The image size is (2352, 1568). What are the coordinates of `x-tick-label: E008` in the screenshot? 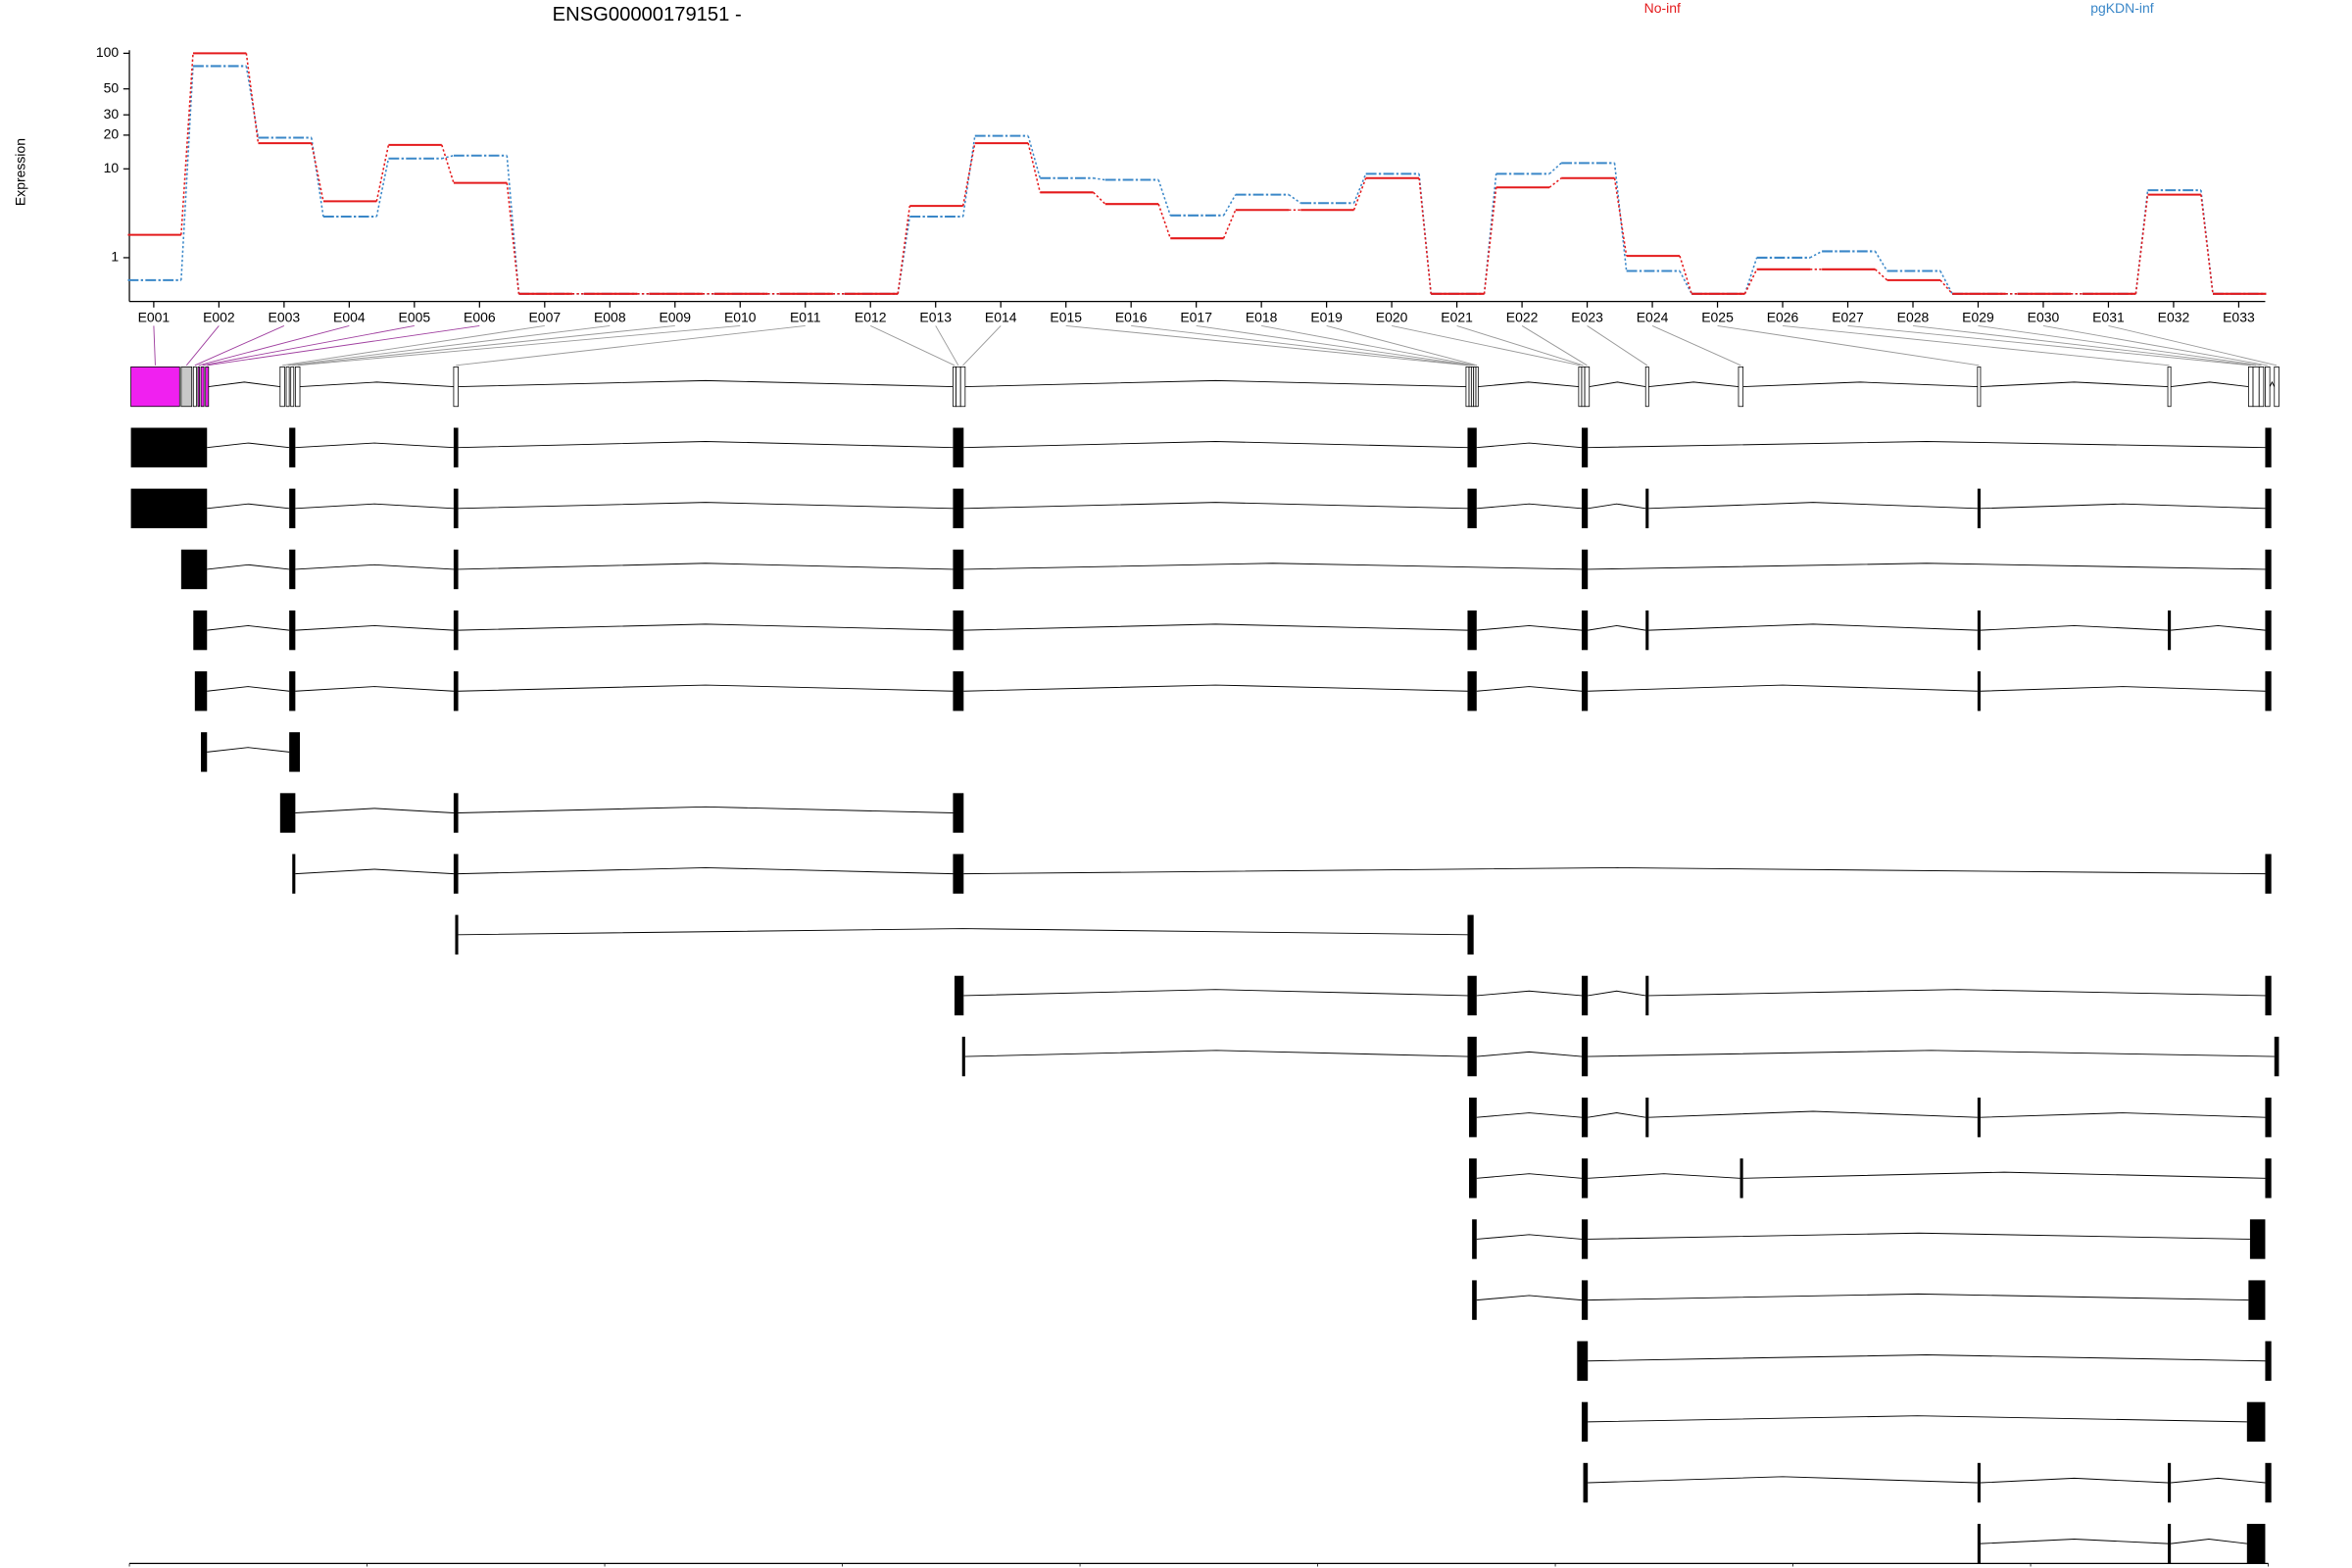 It's located at (610, 316).